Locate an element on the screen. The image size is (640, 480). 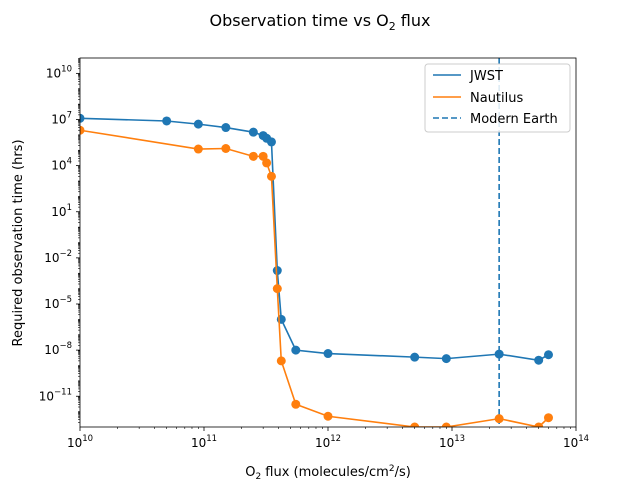
x-axis: 1010 1011 1012 1013 1014 is located at coordinates (328, 438).